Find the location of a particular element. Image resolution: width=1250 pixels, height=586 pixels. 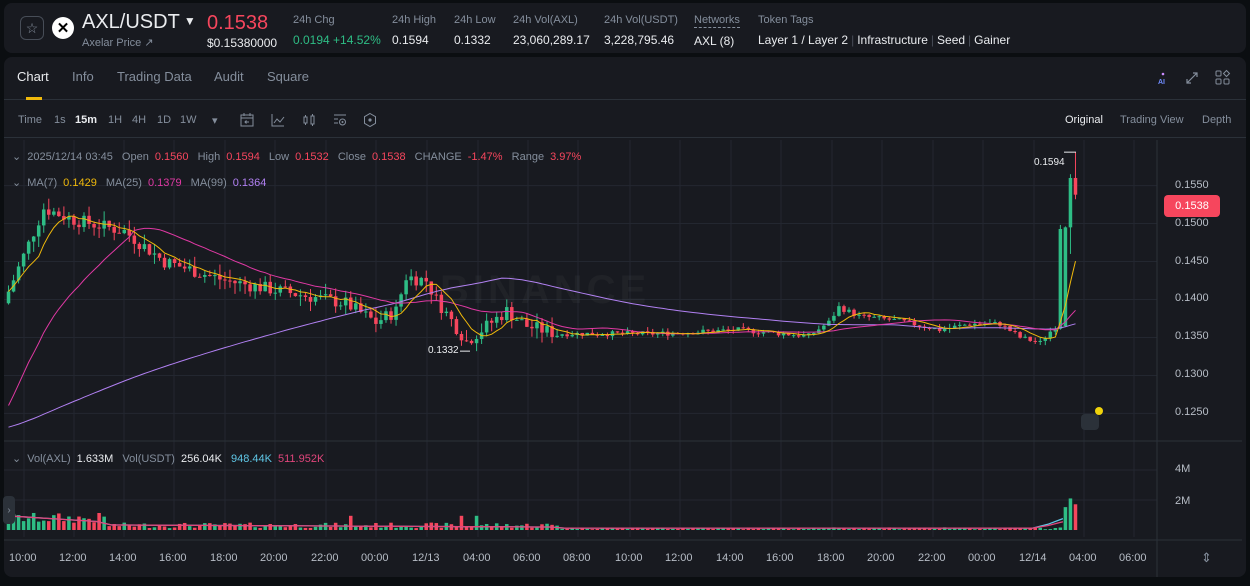

tab-audit: Audit is located at coordinates (229, 76).